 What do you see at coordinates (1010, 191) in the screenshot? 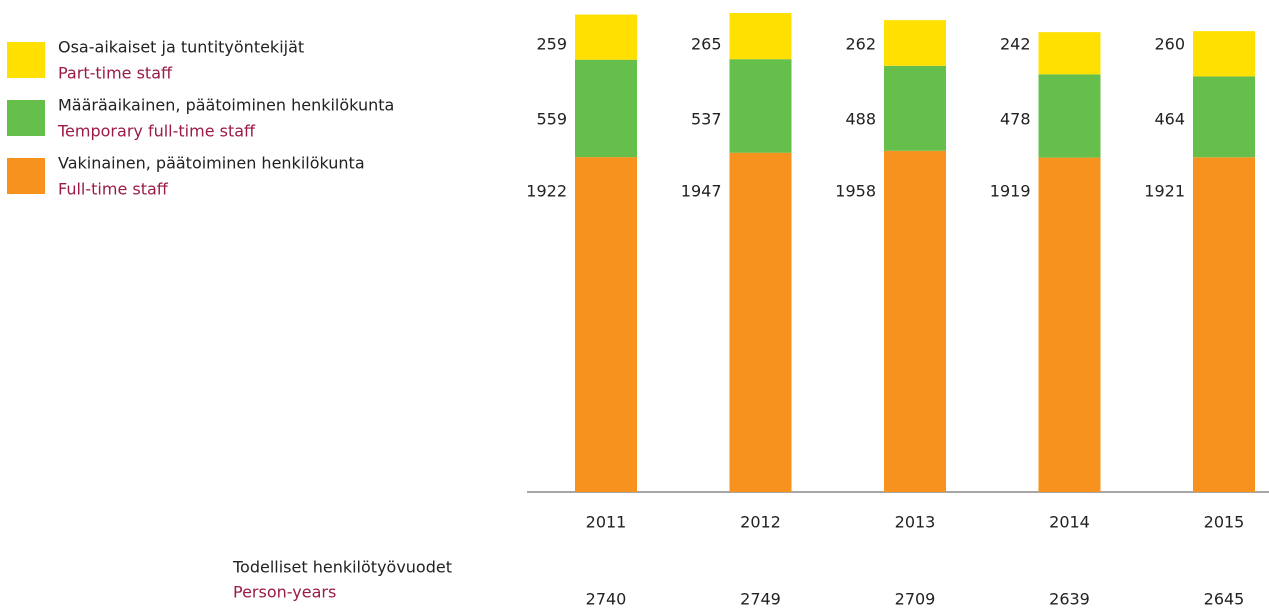
I see `value-label: 1919` at bounding box center [1010, 191].